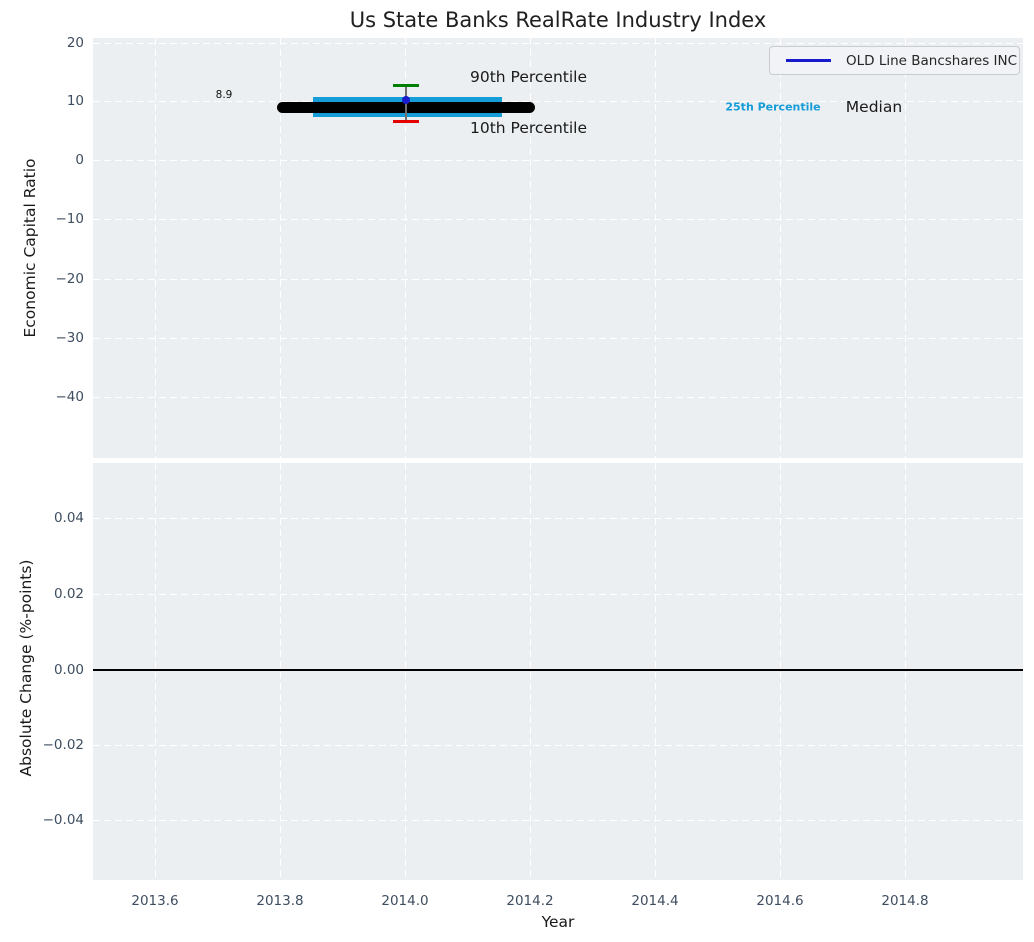  What do you see at coordinates (155, 901) in the screenshot?
I see `xtick-label: 2013.6` at bounding box center [155, 901].